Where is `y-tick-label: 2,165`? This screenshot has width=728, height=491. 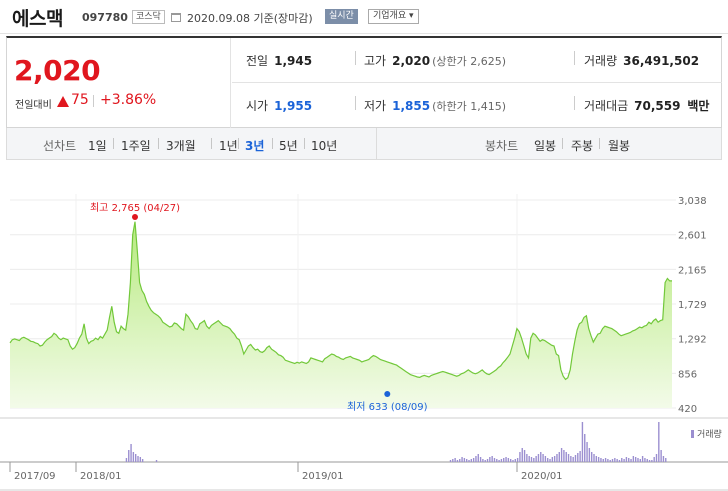
y-tick-label: 2,165 is located at coordinates (692, 270).